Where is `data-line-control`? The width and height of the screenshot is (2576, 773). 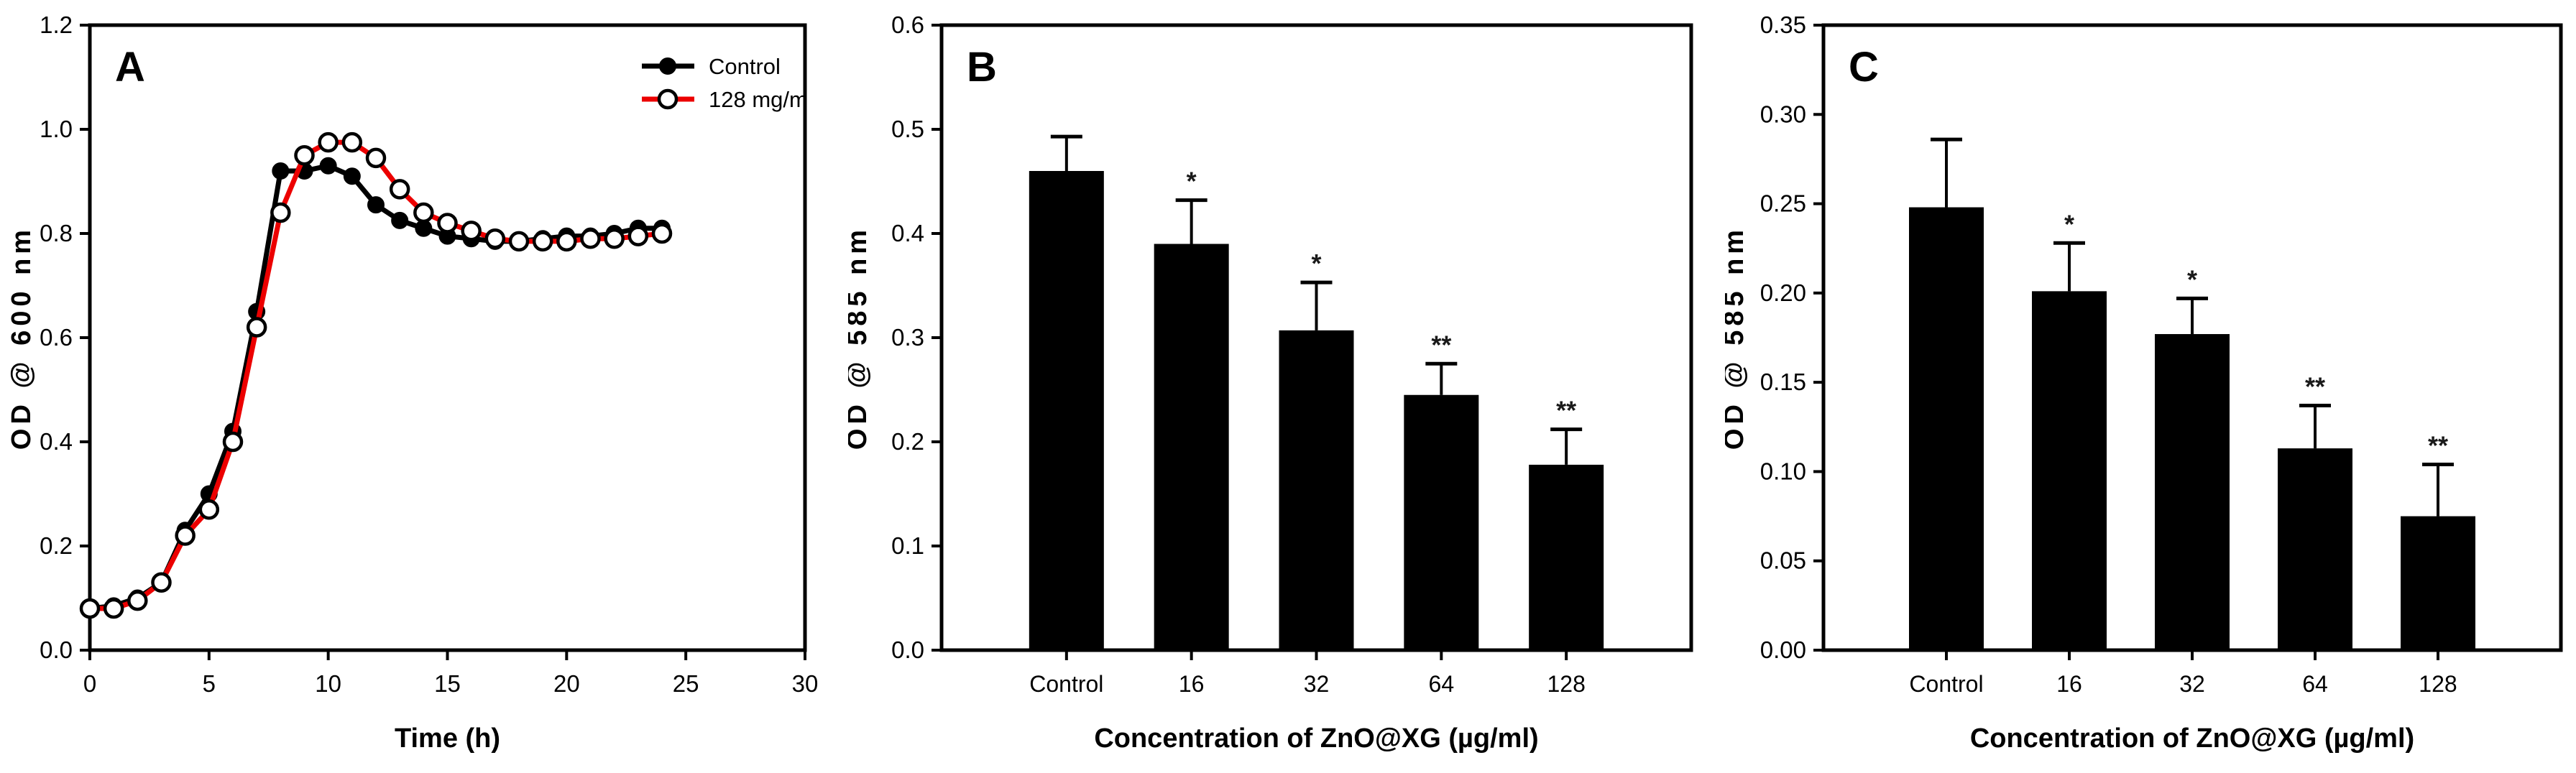 data-line-control is located at coordinates (375, 387).